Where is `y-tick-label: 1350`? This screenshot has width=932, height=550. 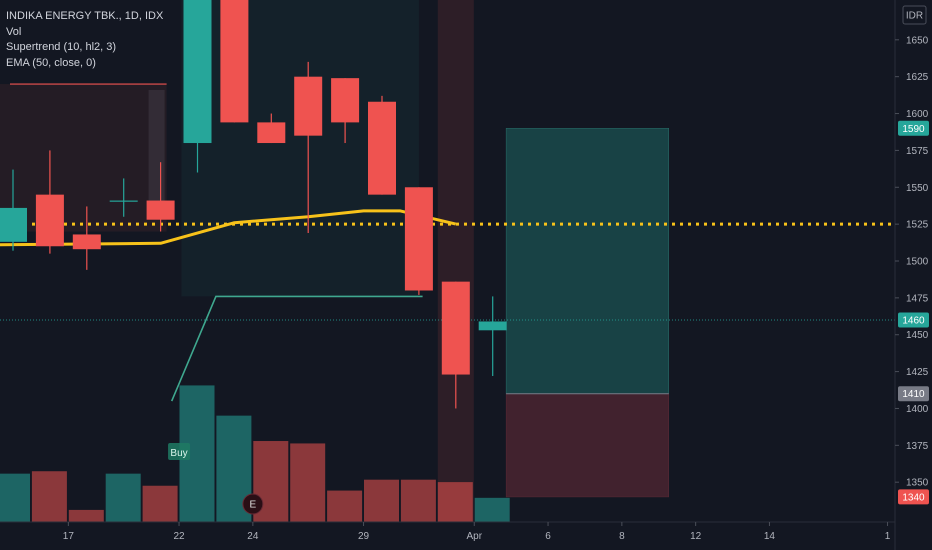
y-tick-label: 1350 is located at coordinates (917, 483).